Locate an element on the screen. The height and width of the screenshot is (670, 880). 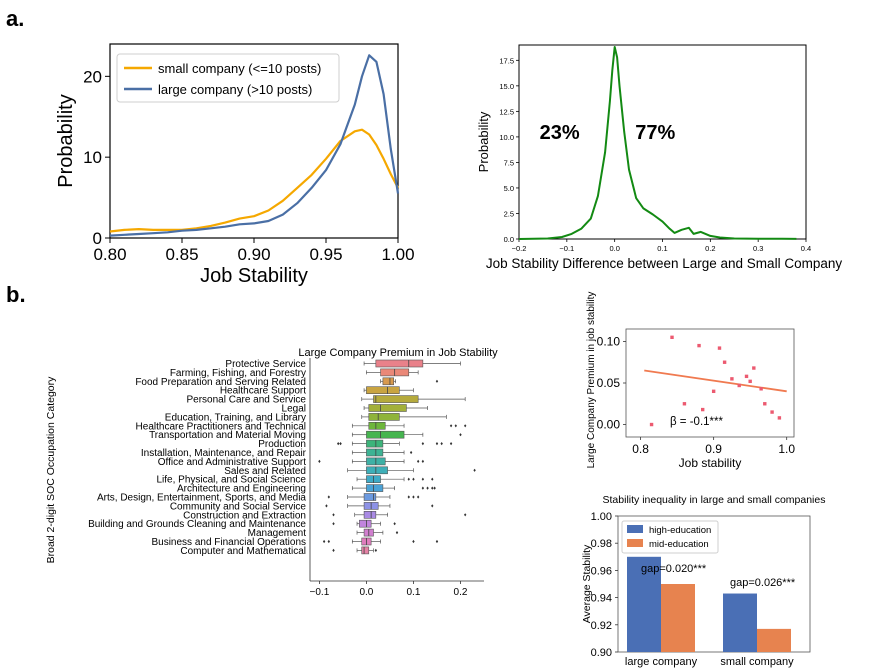
y-axis-label: Probability is located at coordinates (483, 141).